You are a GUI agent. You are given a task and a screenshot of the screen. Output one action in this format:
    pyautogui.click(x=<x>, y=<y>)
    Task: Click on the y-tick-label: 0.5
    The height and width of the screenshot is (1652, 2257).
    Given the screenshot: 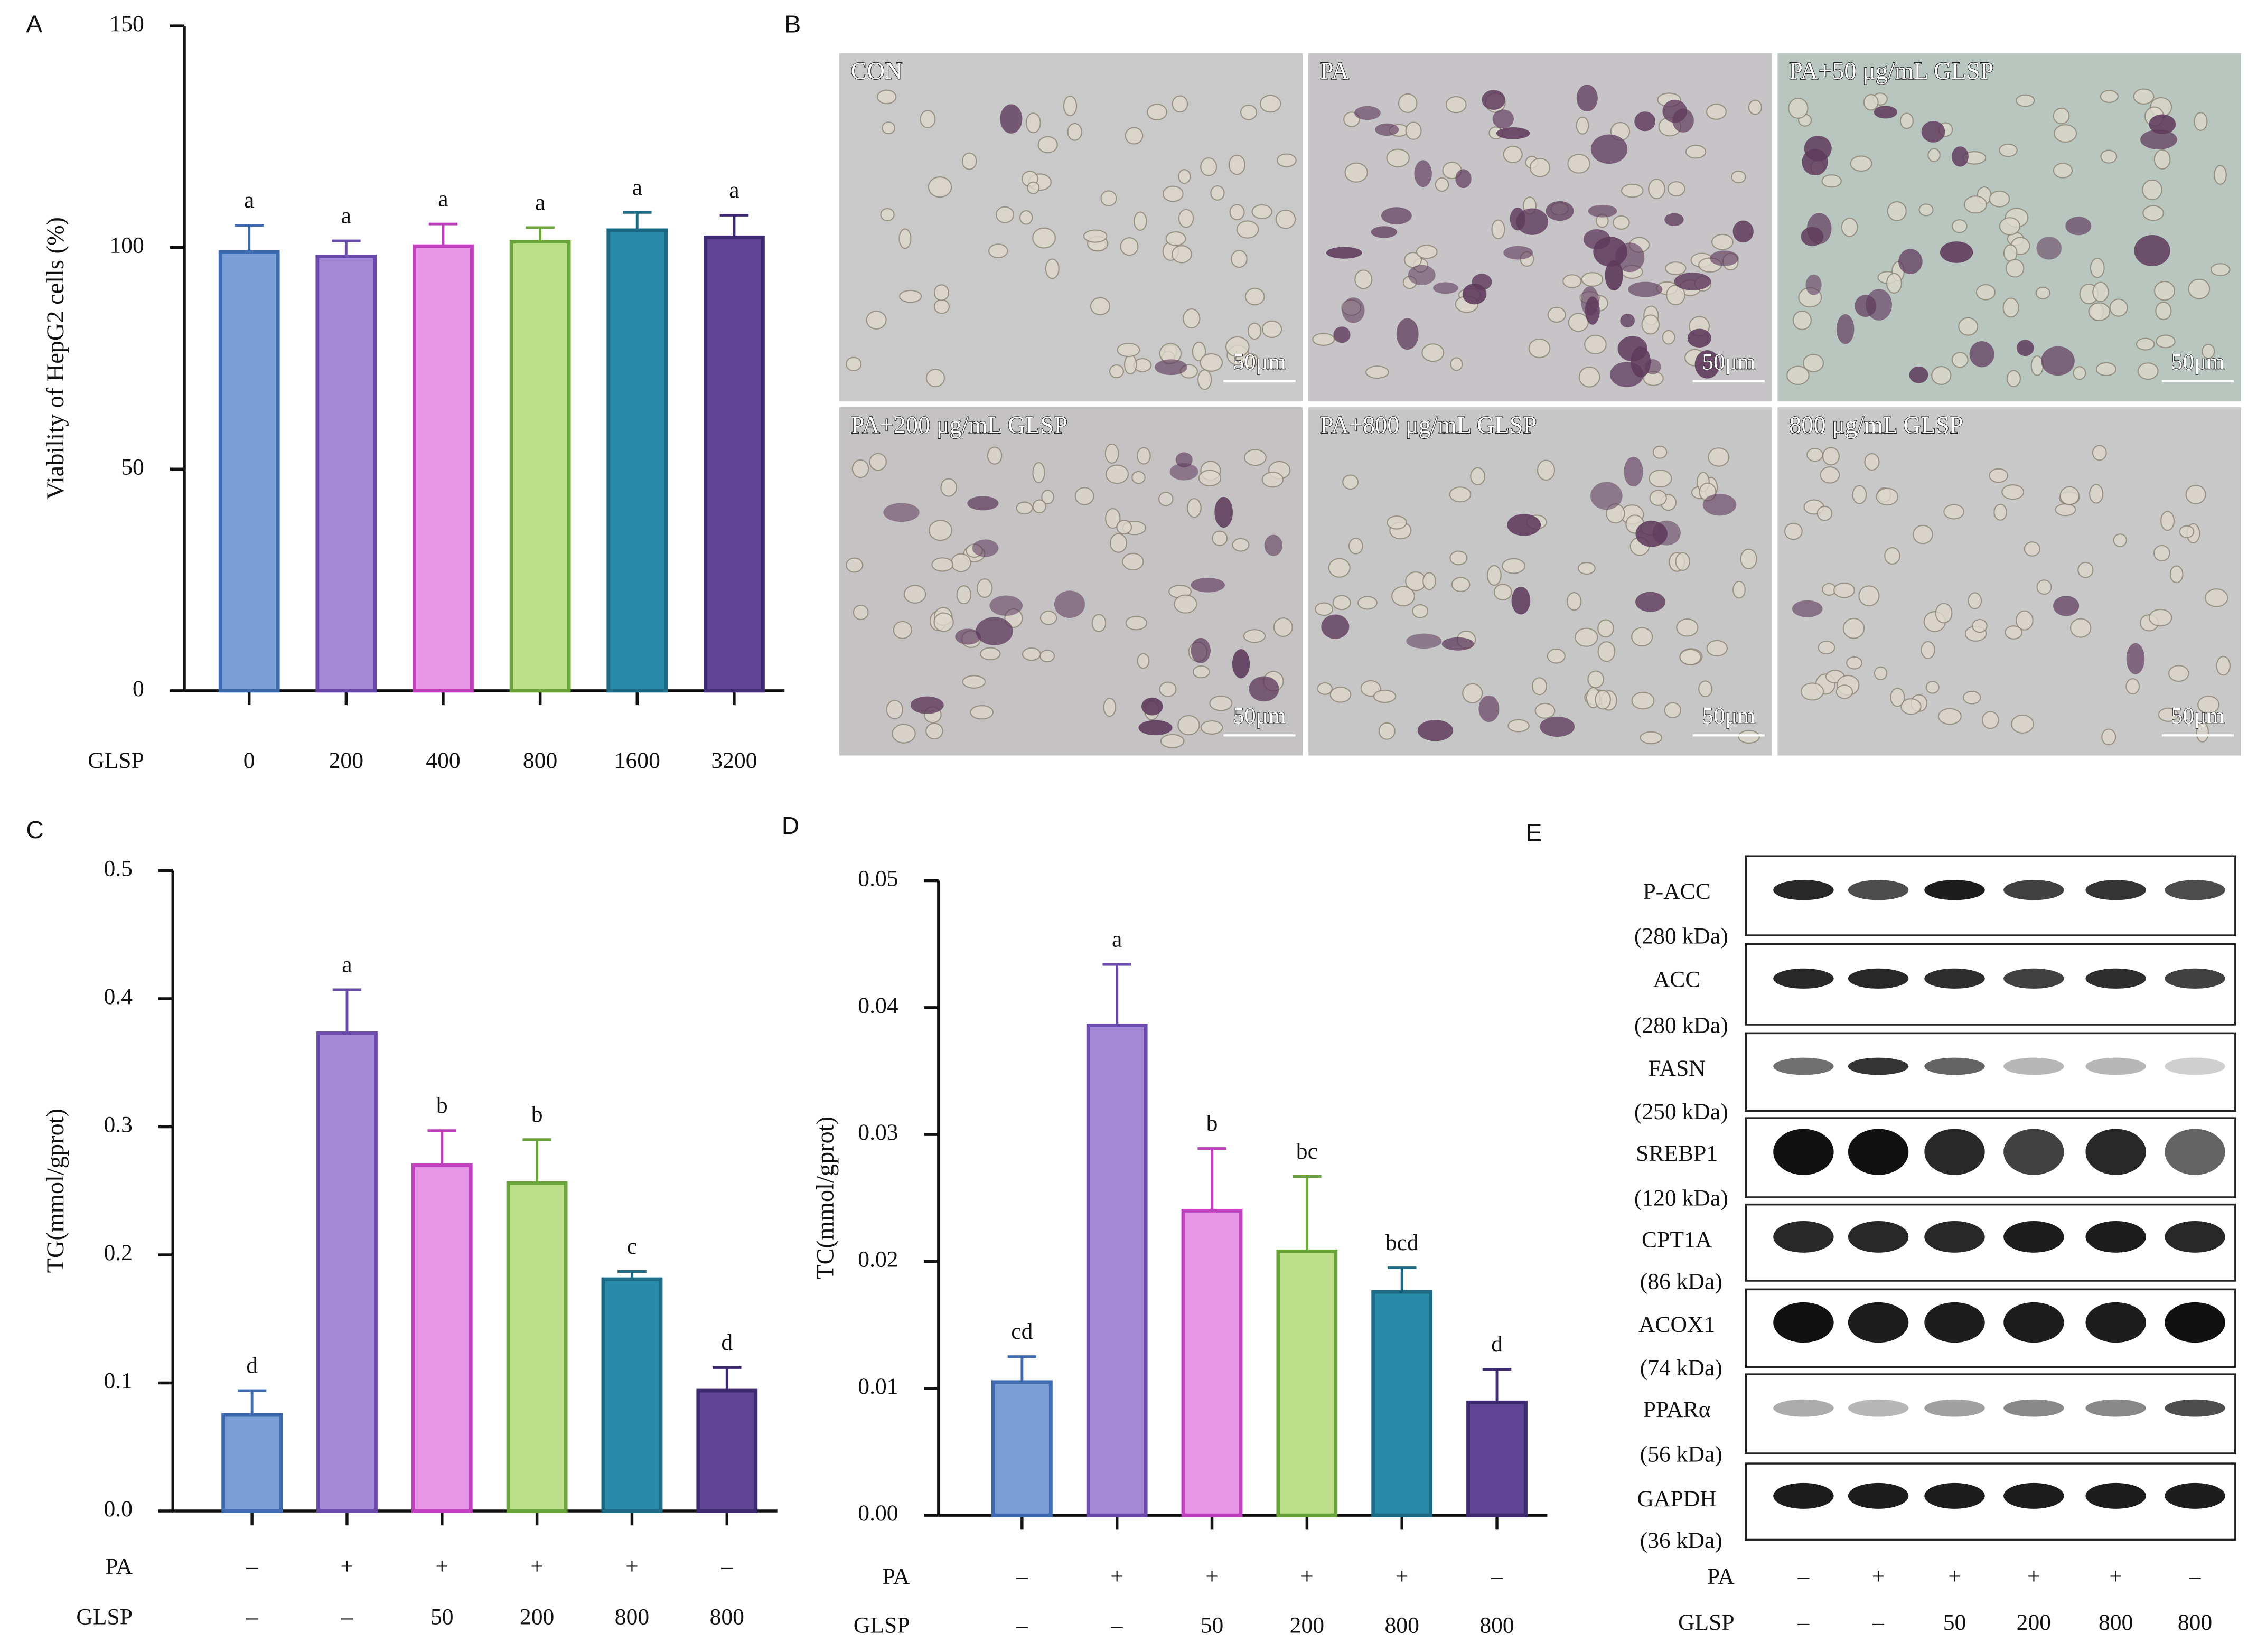 What is the action you would take?
    pyautogui.click(x=118, y=869)
    